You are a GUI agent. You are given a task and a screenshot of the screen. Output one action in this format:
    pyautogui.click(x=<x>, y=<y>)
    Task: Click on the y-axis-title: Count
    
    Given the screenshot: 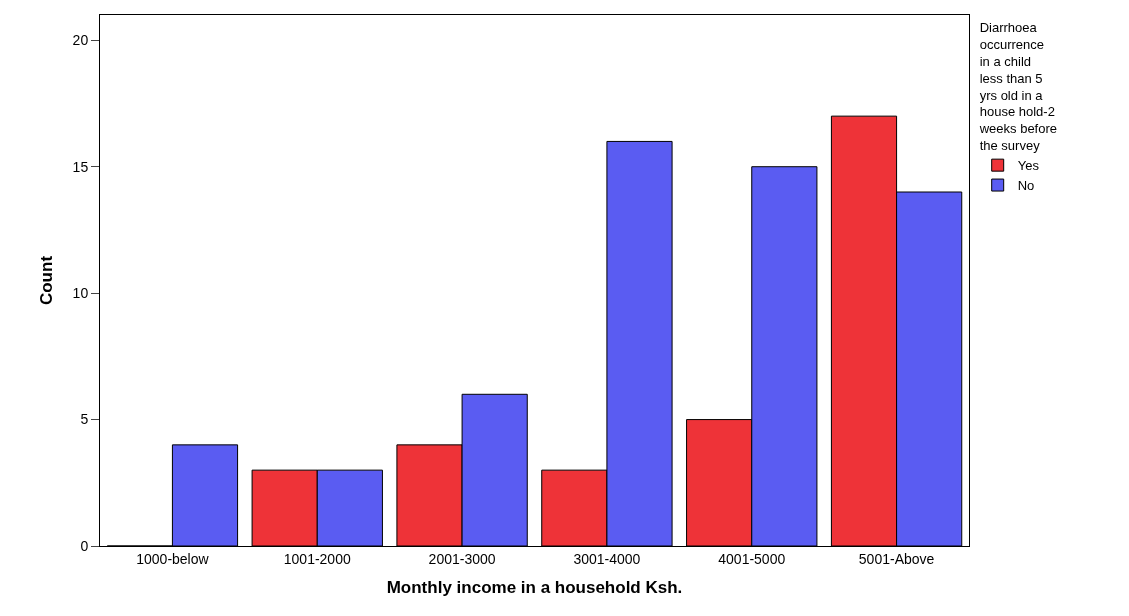 What is the action you would take?
    pyautogui.click(x=47, y=280)
    